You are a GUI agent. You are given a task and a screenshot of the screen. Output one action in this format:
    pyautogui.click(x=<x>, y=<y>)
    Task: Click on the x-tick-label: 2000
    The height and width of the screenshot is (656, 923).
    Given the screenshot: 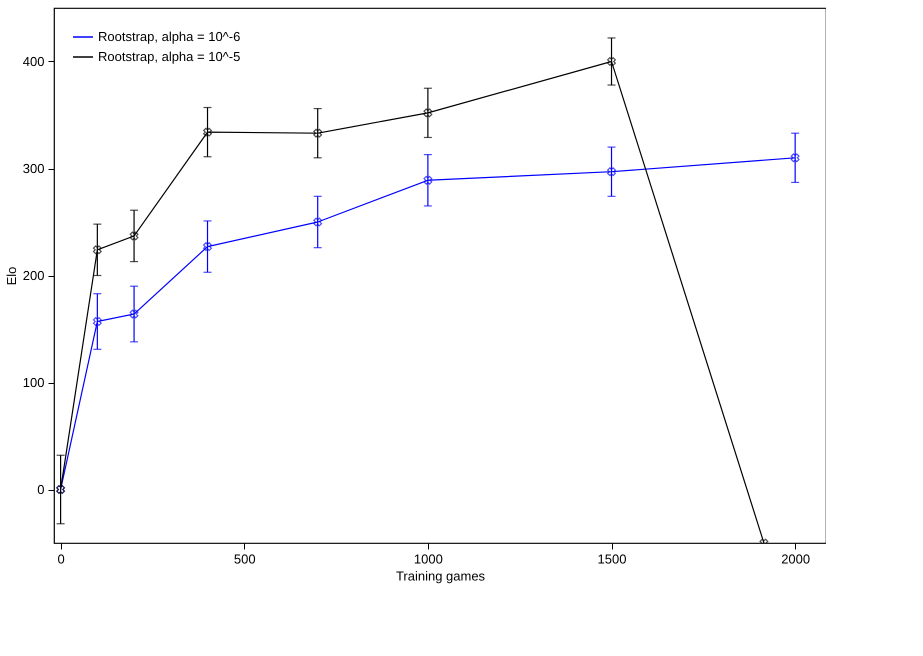 What is the action you would take?
    pyautogui.click(x=795, y=559)
    